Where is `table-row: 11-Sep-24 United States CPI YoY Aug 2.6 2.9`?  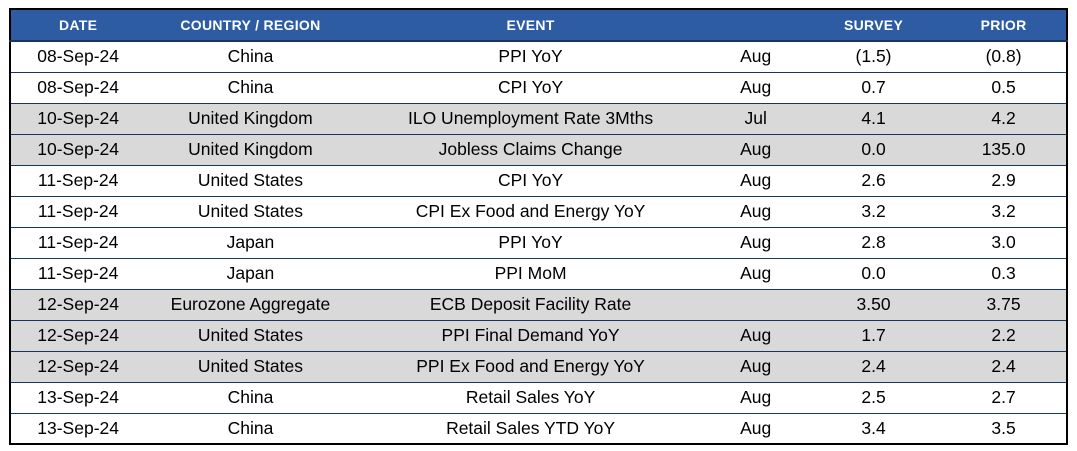 table-row: 11-Sep-24 United States CPI YoY Aug 2.6 2.9 is located at coordinates (538, 181).